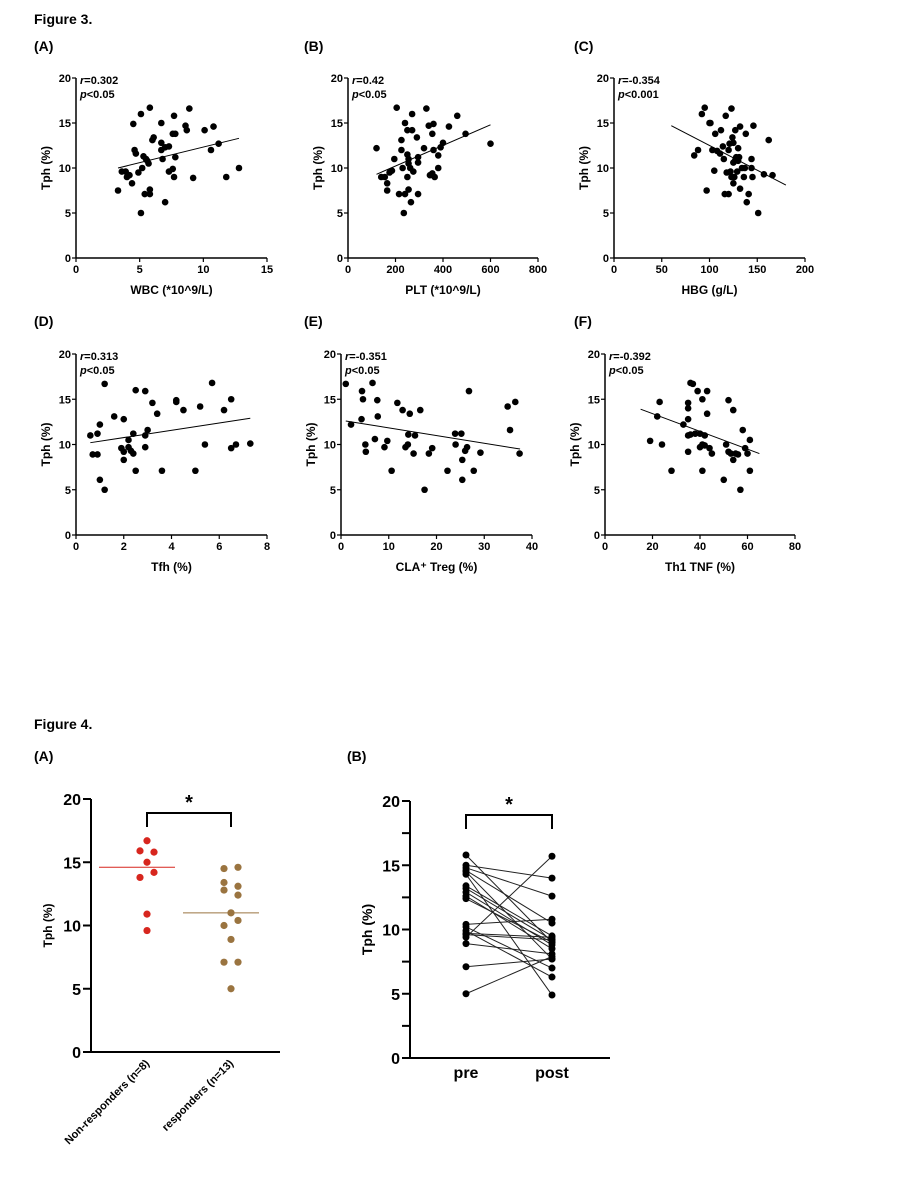  What do you see at coordinates (630, 357) in the screenshot?
I see `correlation-r: r=-0.392` at bounding box center [630, 357].